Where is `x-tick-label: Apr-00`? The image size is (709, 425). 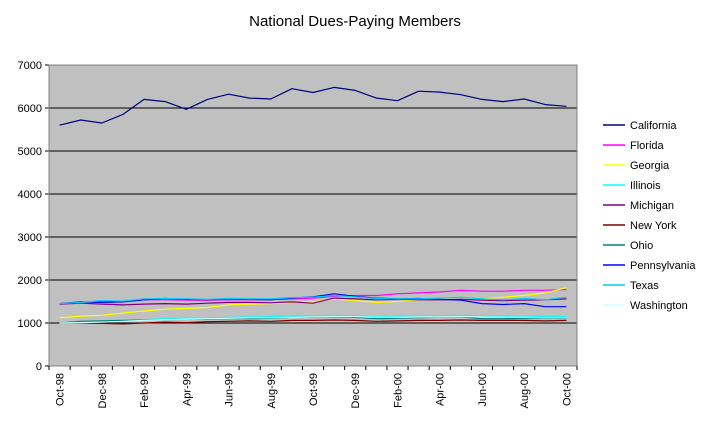
x-tick-label: Apr-00 is located at coordinates (441, 389).